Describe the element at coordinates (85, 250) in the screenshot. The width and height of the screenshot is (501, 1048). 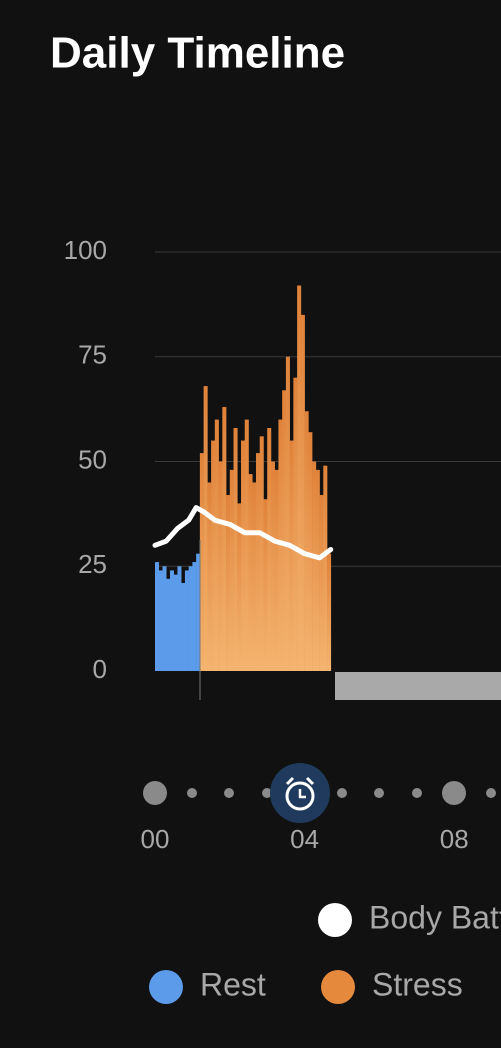
I see `y-tick-label: 100` at that location.